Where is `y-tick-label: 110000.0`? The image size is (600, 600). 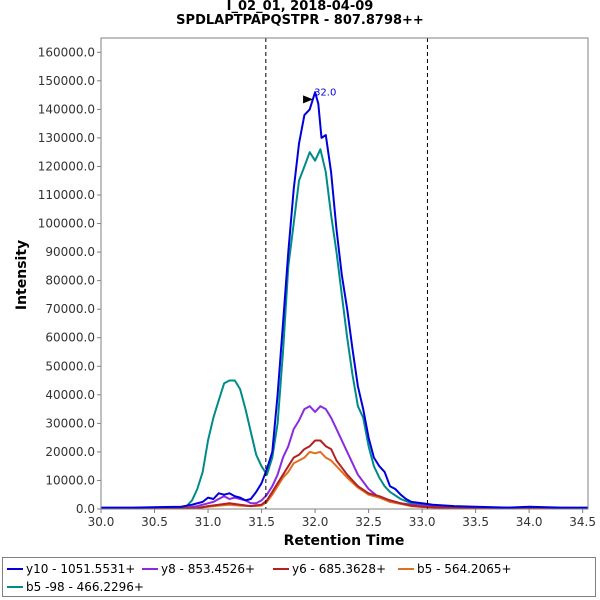
y-tick-label: 110000.0 is located at coordinates (66, 195).